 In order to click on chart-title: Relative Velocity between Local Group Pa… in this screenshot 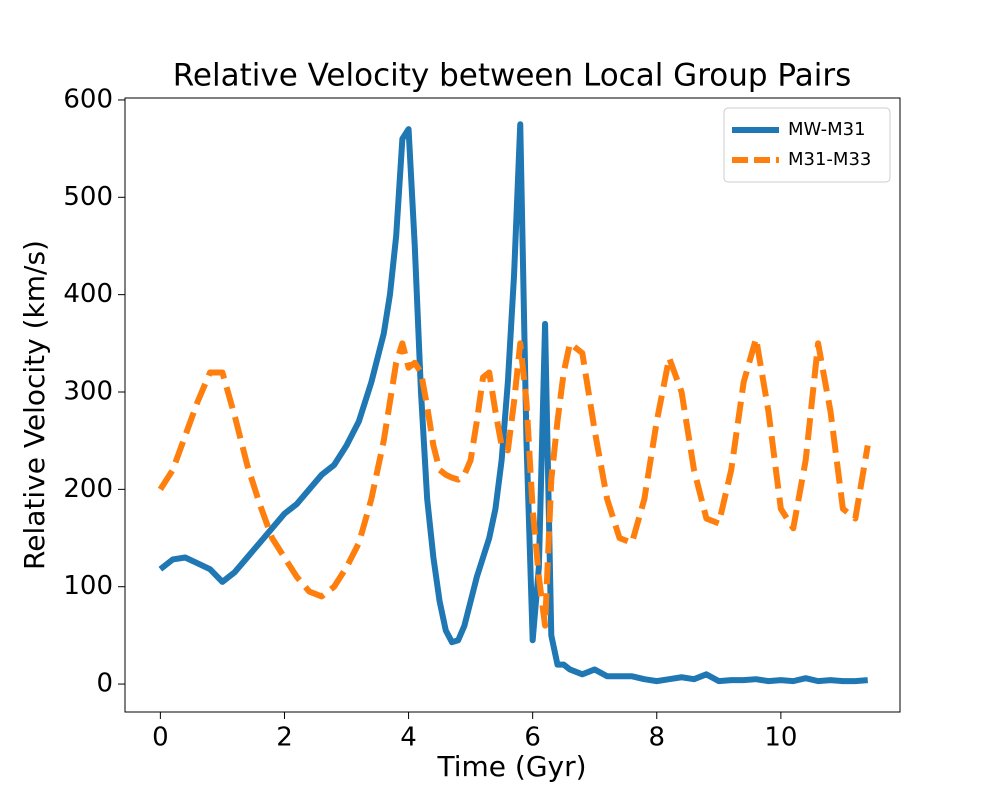, I will do `click(512, 76)`.